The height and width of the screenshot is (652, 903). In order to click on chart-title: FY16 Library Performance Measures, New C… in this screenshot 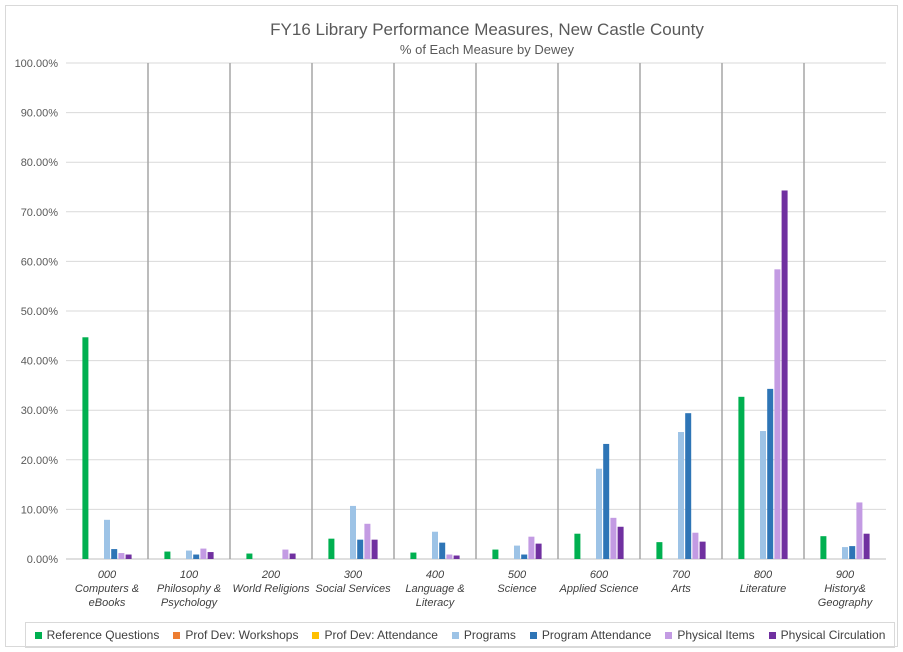, I will do `click(487, 29)`.